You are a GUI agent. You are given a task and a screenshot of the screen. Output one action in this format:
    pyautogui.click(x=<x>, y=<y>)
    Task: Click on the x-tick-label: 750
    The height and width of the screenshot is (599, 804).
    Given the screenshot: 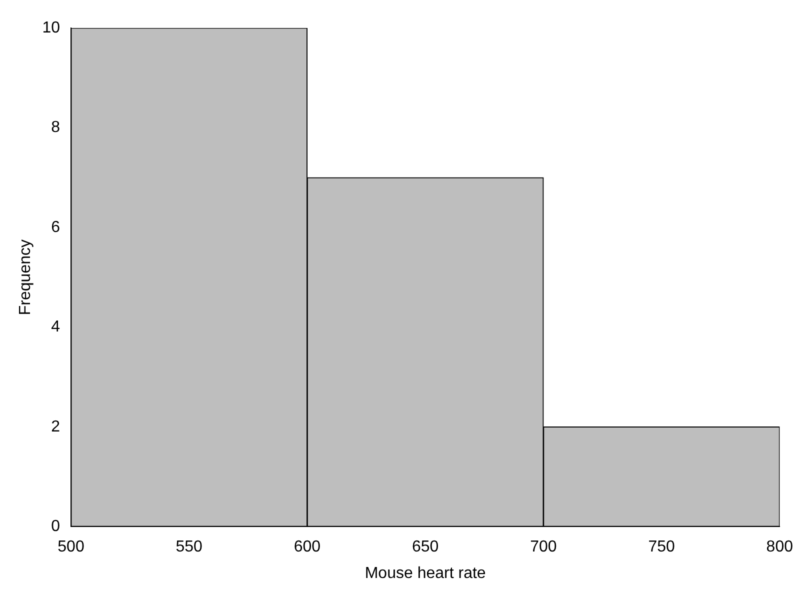 What is the action you would take?
    pyautogui.click(x=661, y=547)
    